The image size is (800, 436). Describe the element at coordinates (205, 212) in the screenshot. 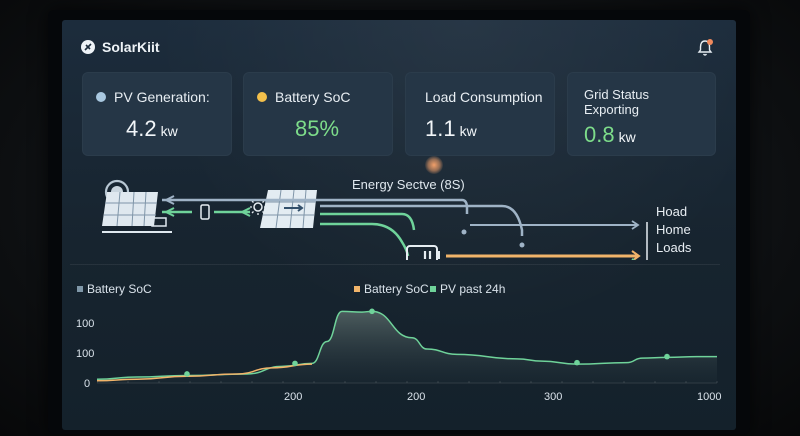

I see `battery-small-icon` at that location.